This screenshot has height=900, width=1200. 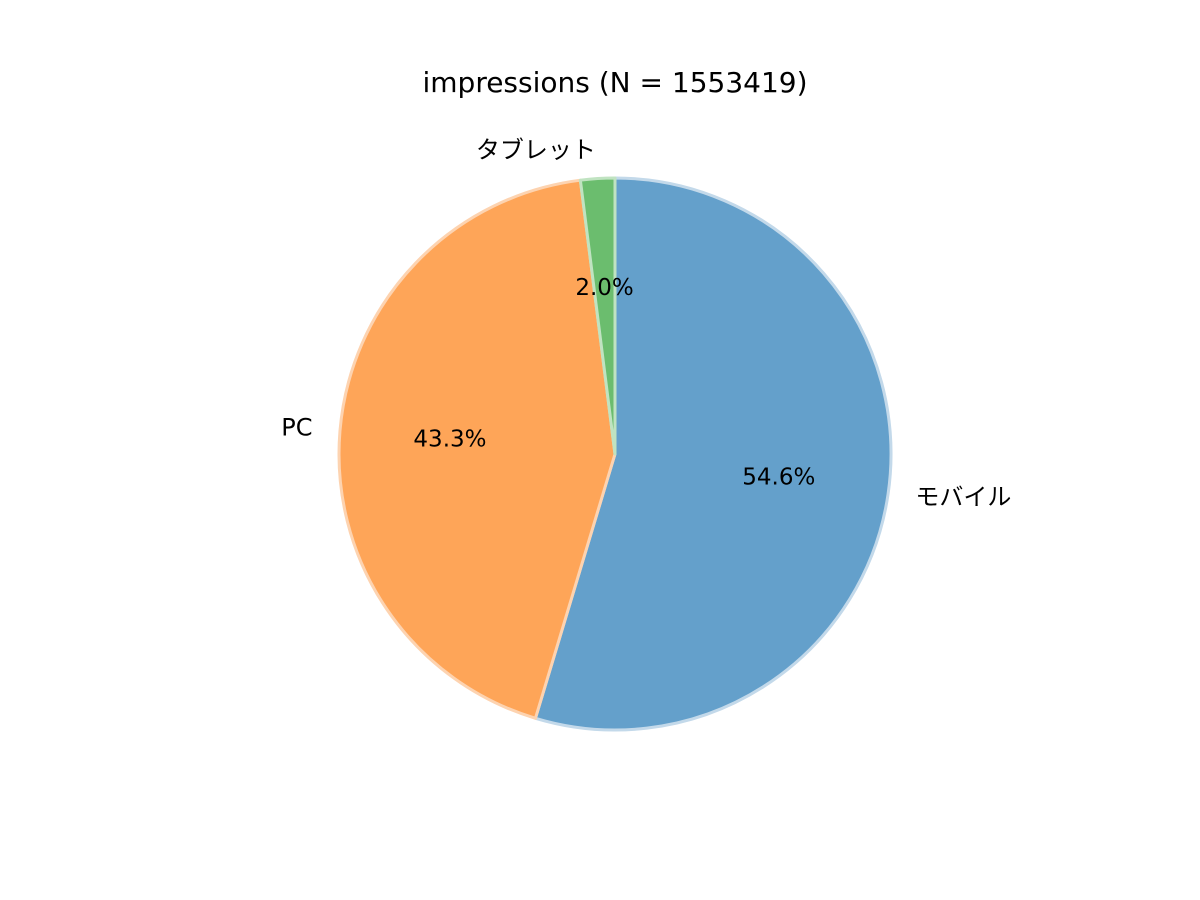 What do you see at coordinates (963, 497) in the screenshot?
I see `slice-label-1: モバイル` at bounding box center [963, 497].